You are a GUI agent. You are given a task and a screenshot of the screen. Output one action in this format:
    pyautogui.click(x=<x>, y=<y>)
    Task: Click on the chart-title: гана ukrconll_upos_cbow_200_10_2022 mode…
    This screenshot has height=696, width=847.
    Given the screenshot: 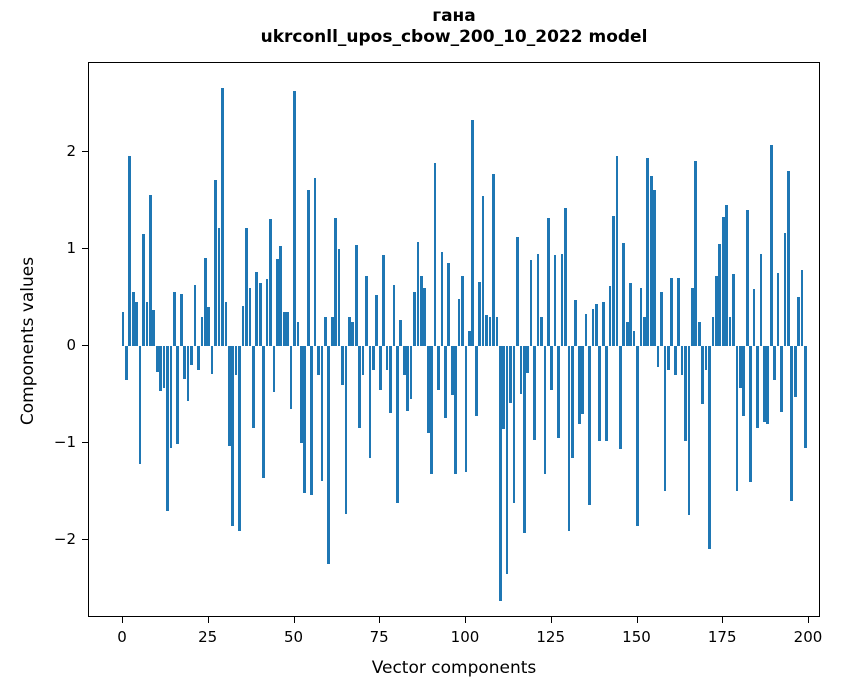 What is the action you would take?
    pyautogui.click(x=454, y=27)
    